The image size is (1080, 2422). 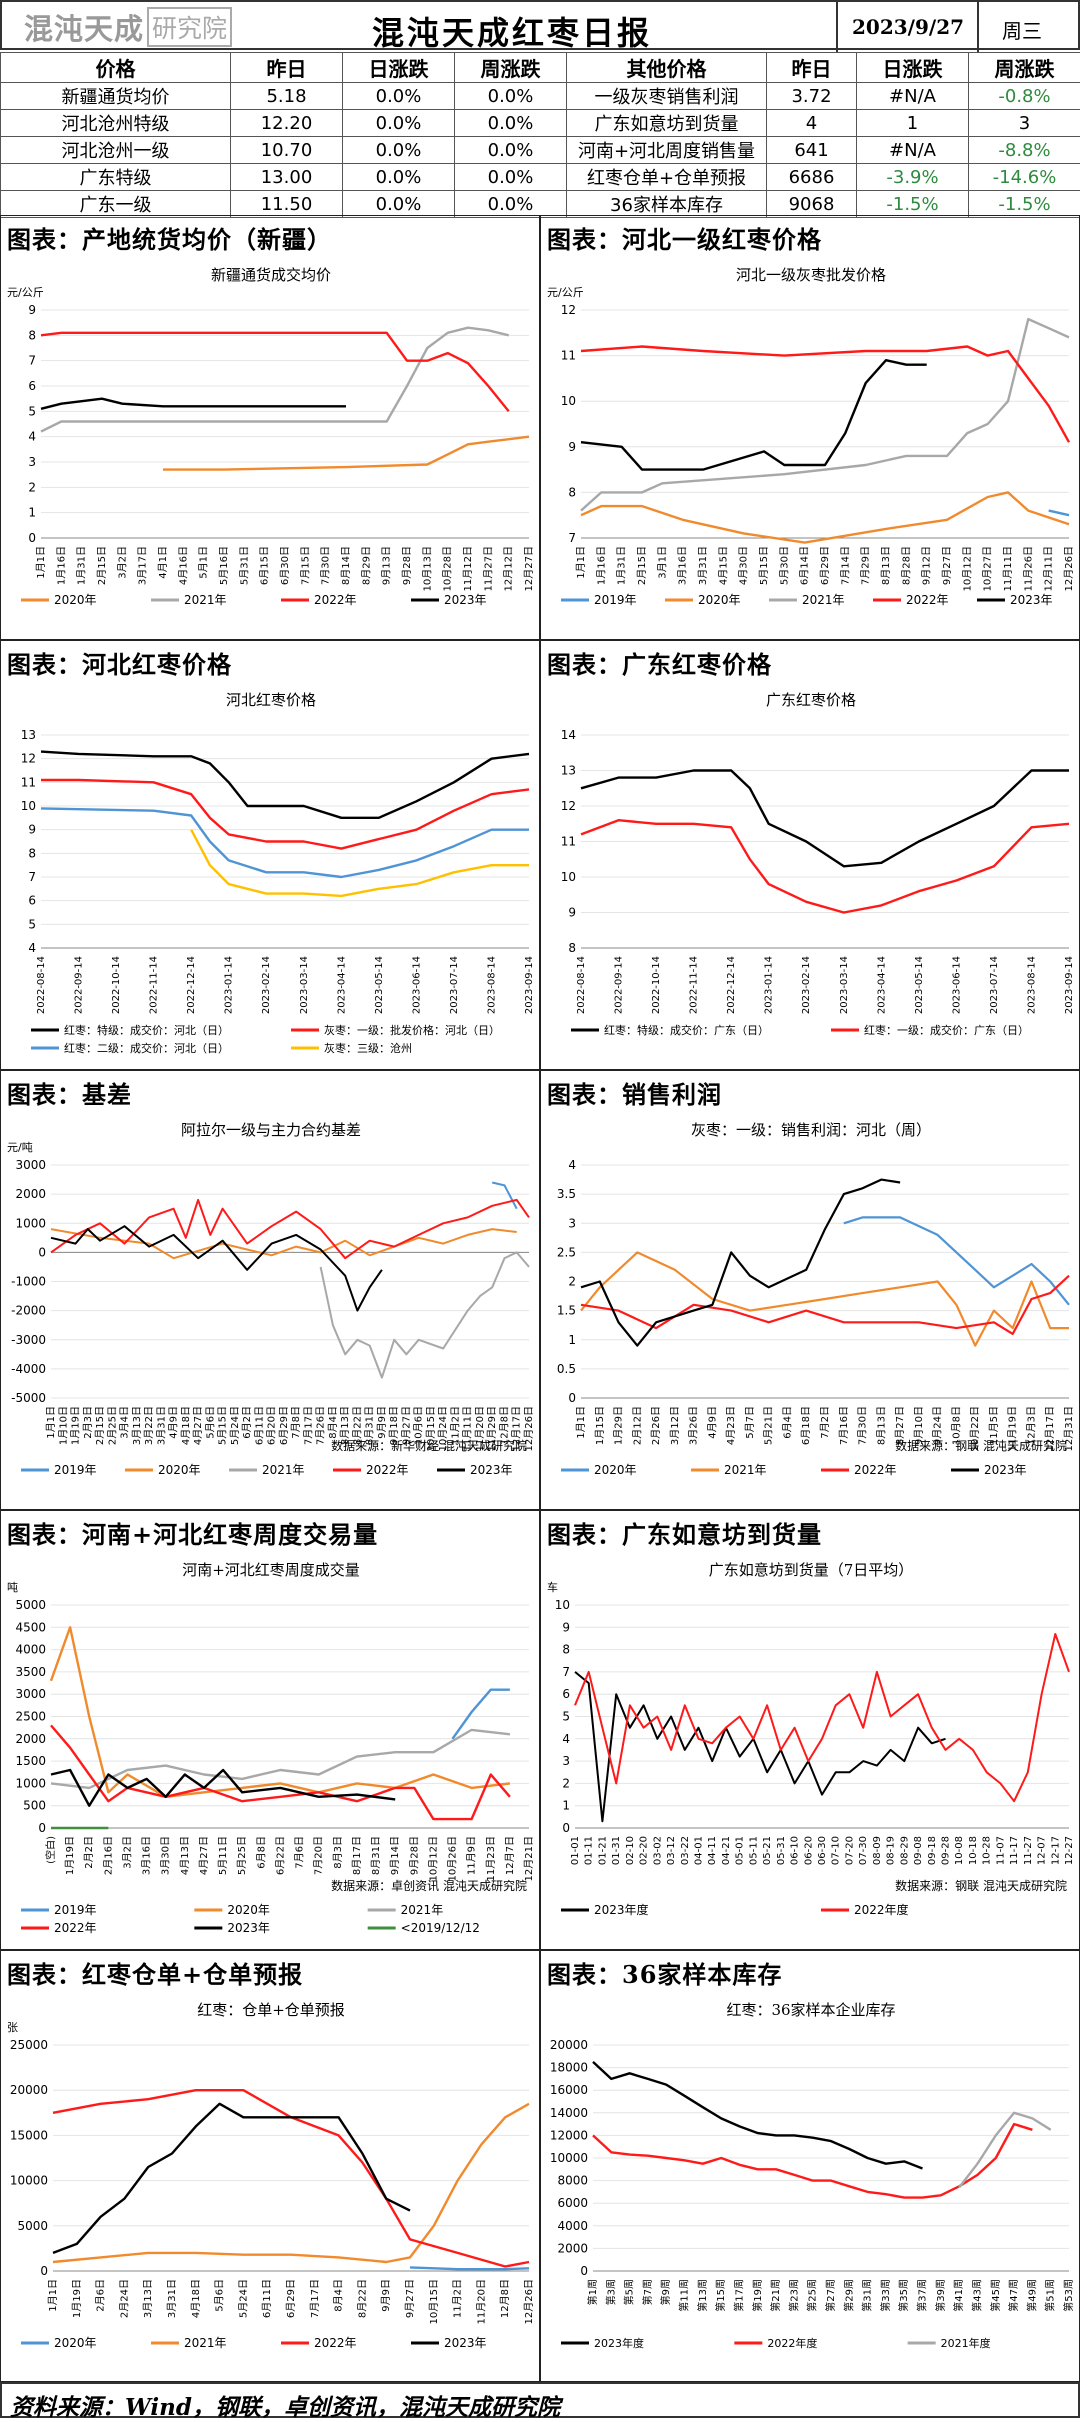 What do you see at coordinates (271, 1130) in the screenshot?
I see `chart-title: 阿拉尔一级与主力合约基差` at bounding box center [271, 1130].